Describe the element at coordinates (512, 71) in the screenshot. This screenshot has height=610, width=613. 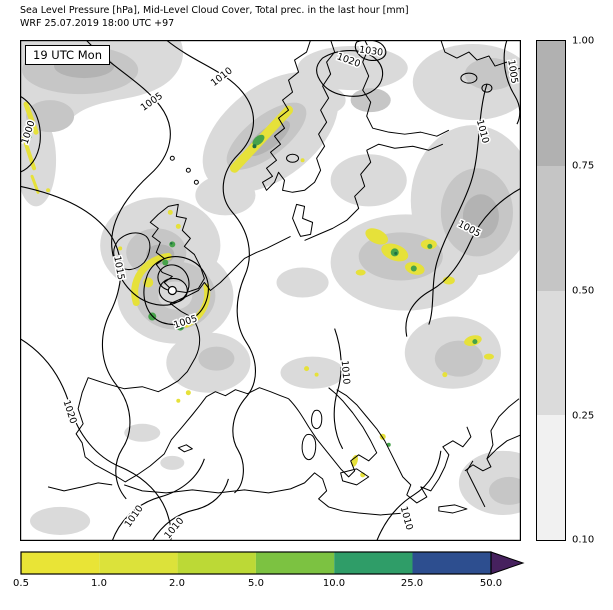
I see `isobar-label: 1005` at that location.